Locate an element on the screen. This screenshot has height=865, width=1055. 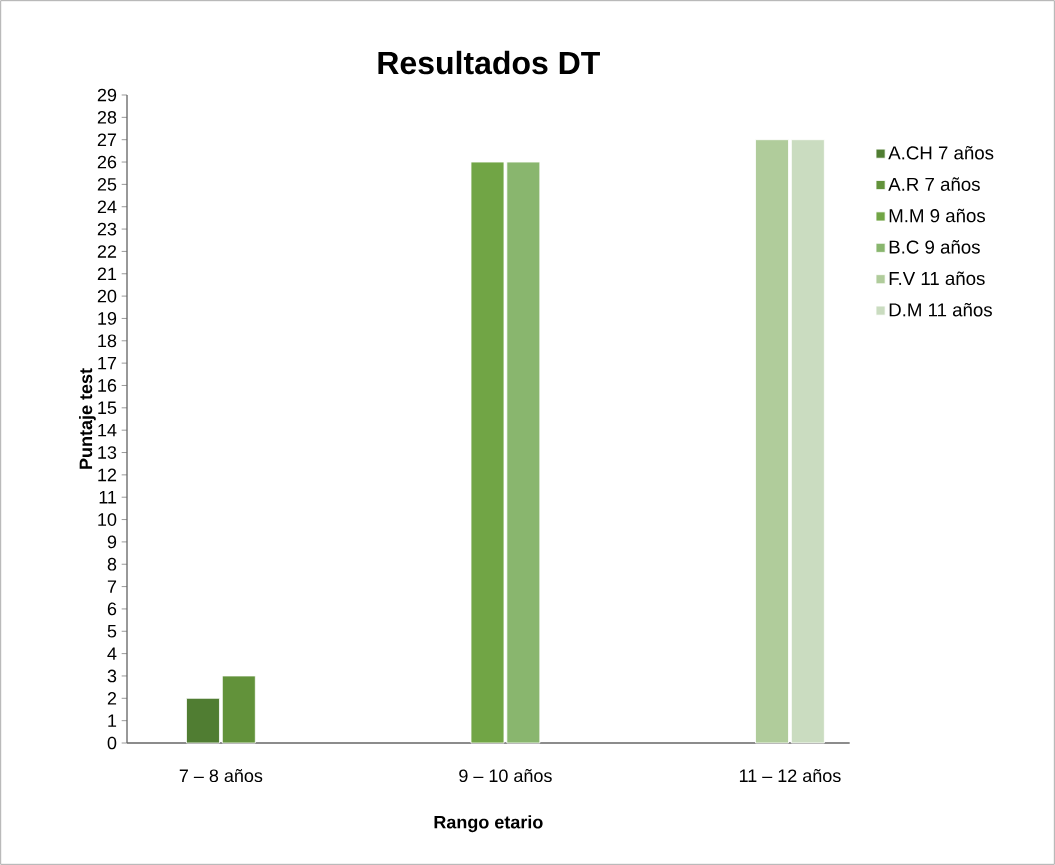
y-tick-label: 7 is located at coordinates (112, 586).